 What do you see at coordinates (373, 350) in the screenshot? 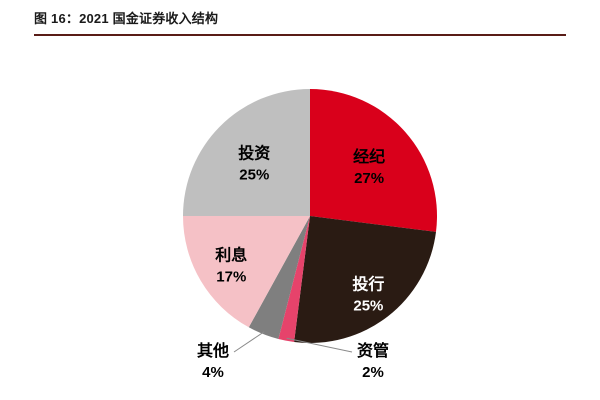
I see `slice-label: 资管` at bounding box center [373, 350].